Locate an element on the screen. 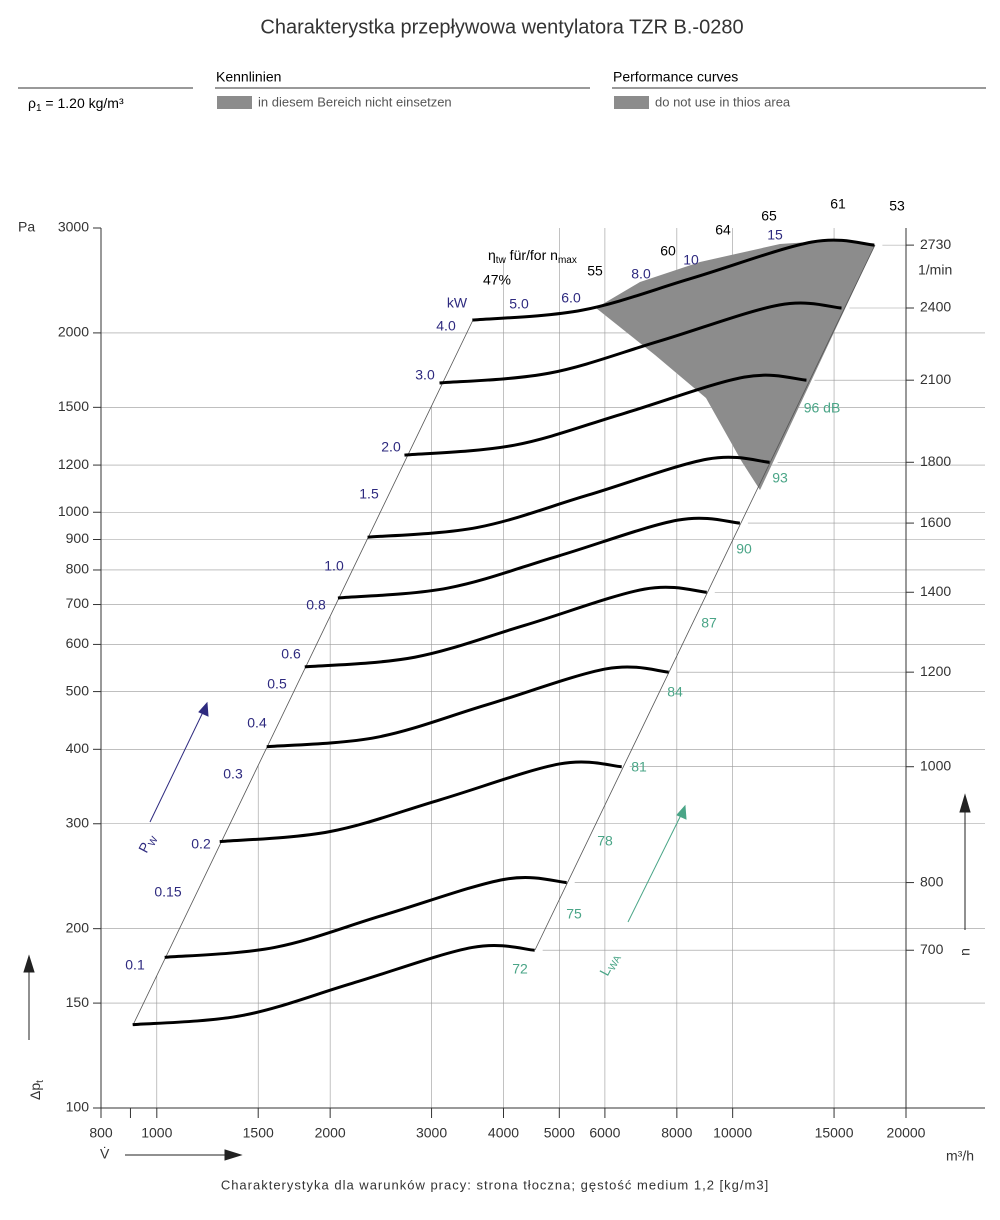  power-label: 0.5 is located at coordinates (277, 684).